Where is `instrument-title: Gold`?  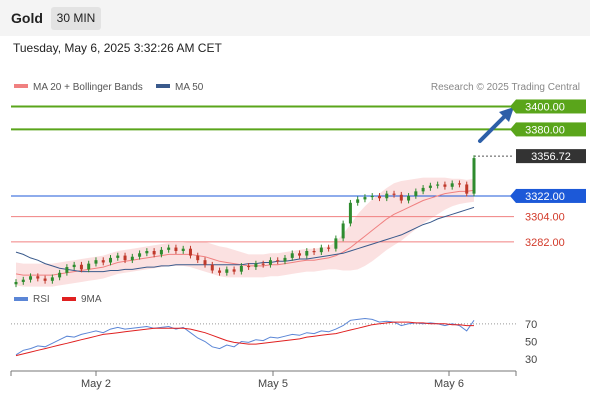
instrument-title: Gold is located at coordinates (27, 18).